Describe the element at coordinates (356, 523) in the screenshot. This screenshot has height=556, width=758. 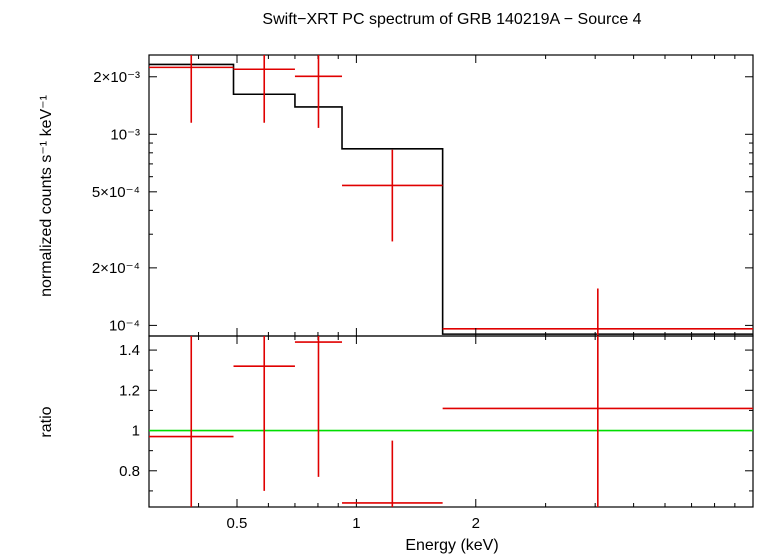
I see `x-tick-label: 1` at that location.